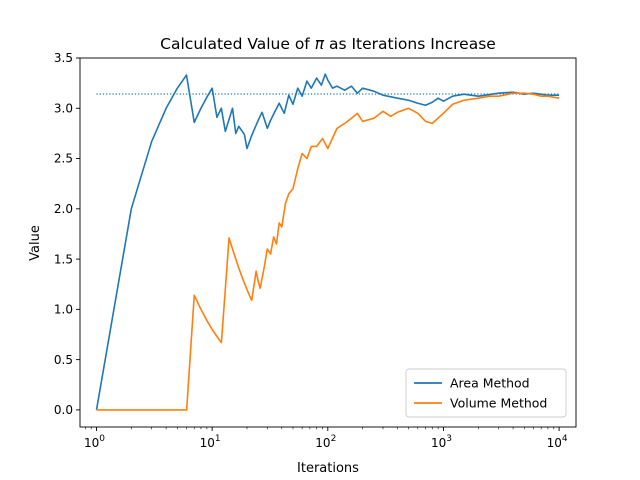  What do you see at coordinates (63, 259) in the screenshot?
I see `y-tick-label: 1.5` at bounding box center [63, 259].